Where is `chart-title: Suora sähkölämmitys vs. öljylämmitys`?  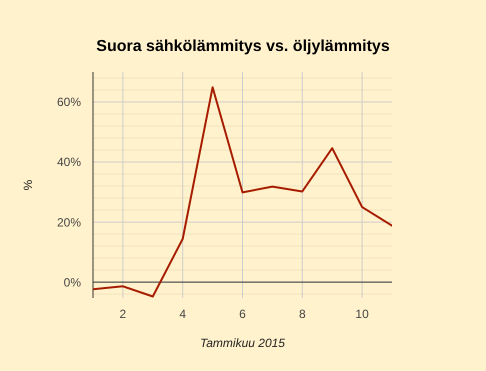
chart-title: Suora sähkölämmitys vs. öljylämmitys is located at coordinates (243, 46).